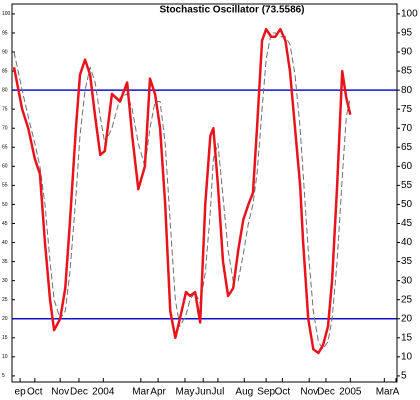 Image resolution: width=420 pixels, height=400 pixels. Describe the element at coordinates (5, 52) in the screenshot. I see `y-tick-label-left: 90` at that location.